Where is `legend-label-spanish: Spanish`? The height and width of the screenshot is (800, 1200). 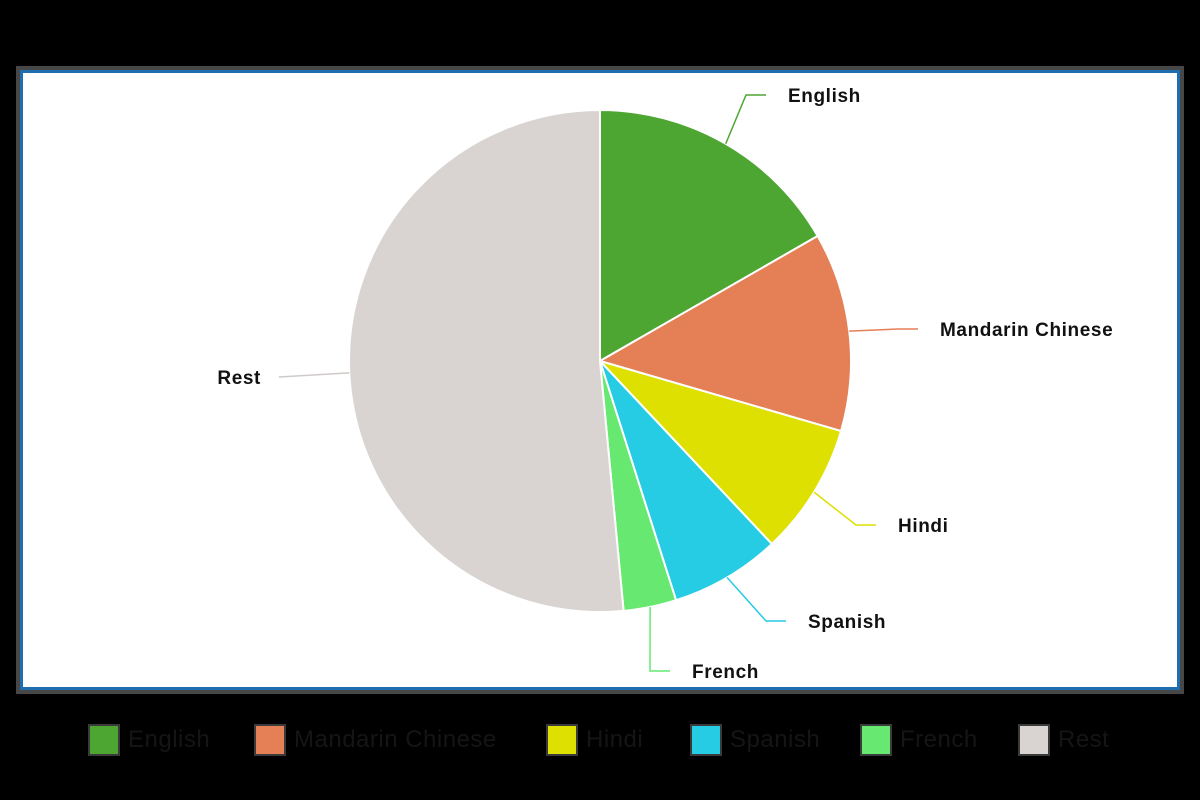 legend-label-spanish: Spanish is located at coordinates (775, 739).